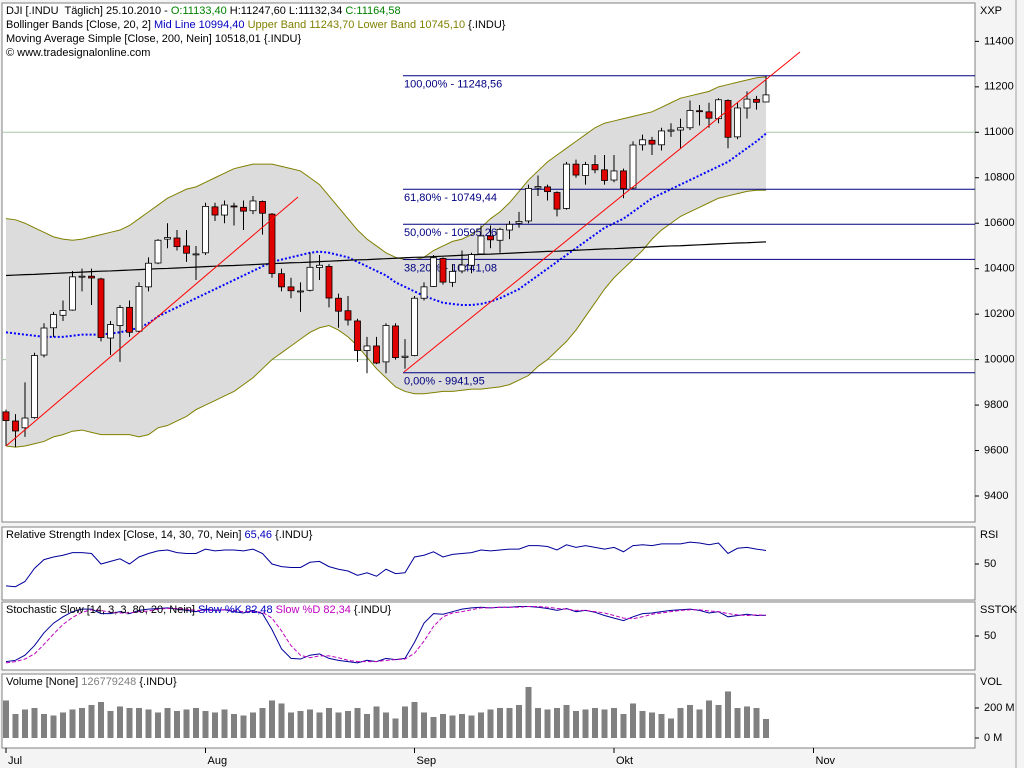 Image resolution: width=1024 pixels, height=768 pixels. Describe the element at coordinates (156, 682) in the screenshot. I see `title-text: {.INDU}` at that location.